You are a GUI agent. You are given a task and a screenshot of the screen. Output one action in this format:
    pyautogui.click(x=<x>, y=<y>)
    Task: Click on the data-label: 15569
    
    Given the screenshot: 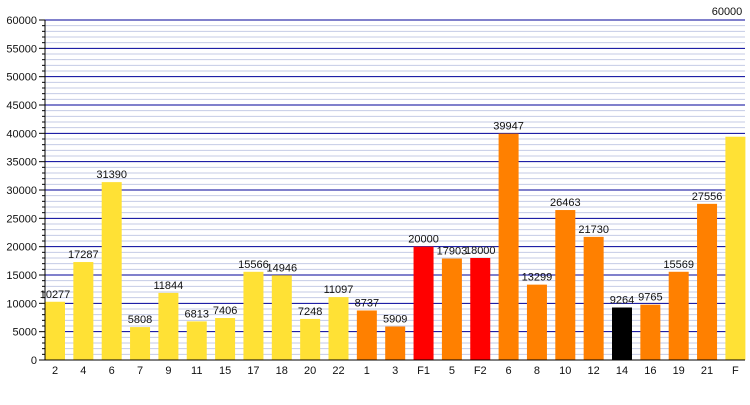 What is the action you would take?
    pyautogui.click(x=678, y=265)
    